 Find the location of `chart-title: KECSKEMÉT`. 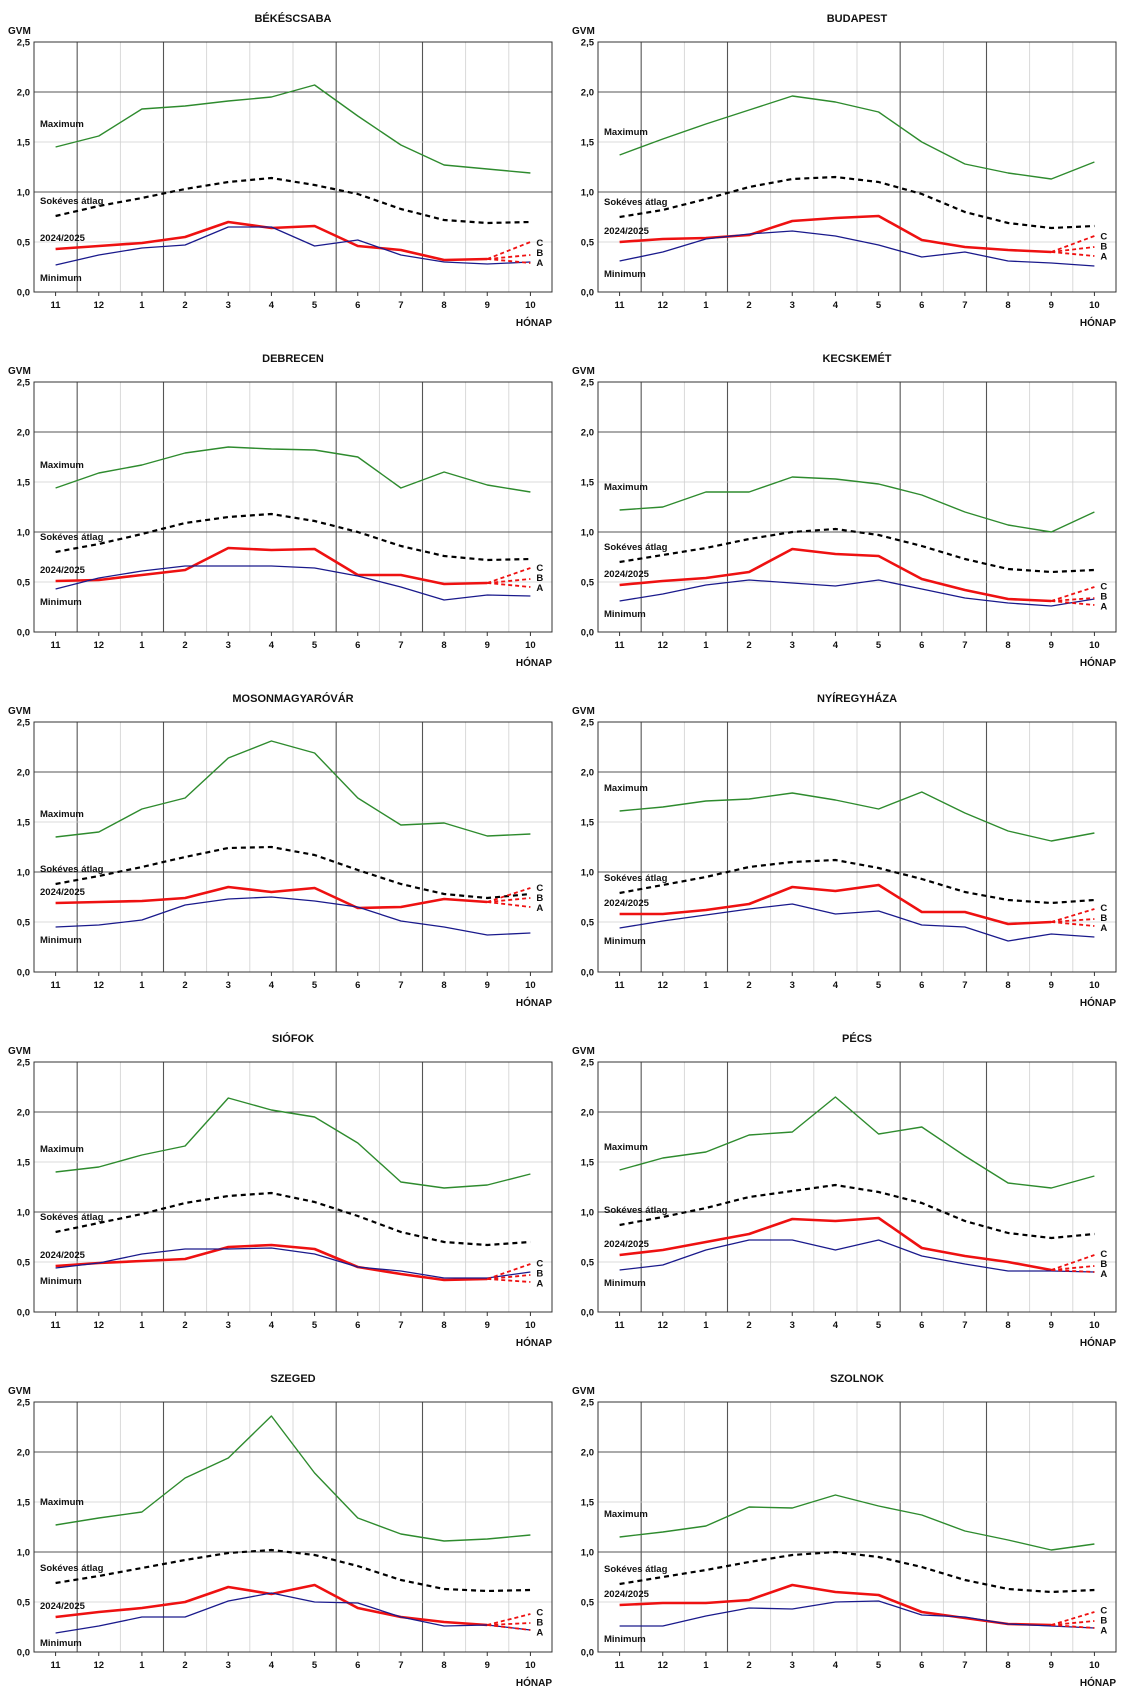

chart-title: KECSKEMÉT is located at coordinates (856, 358).